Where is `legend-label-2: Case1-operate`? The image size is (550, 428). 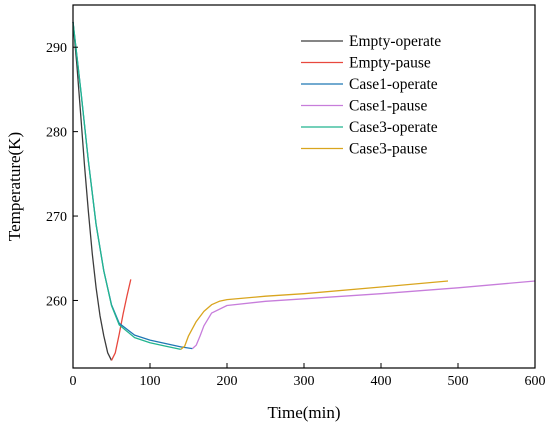 legend-label-2: Case1-operate is located at coordinates (393, 84).